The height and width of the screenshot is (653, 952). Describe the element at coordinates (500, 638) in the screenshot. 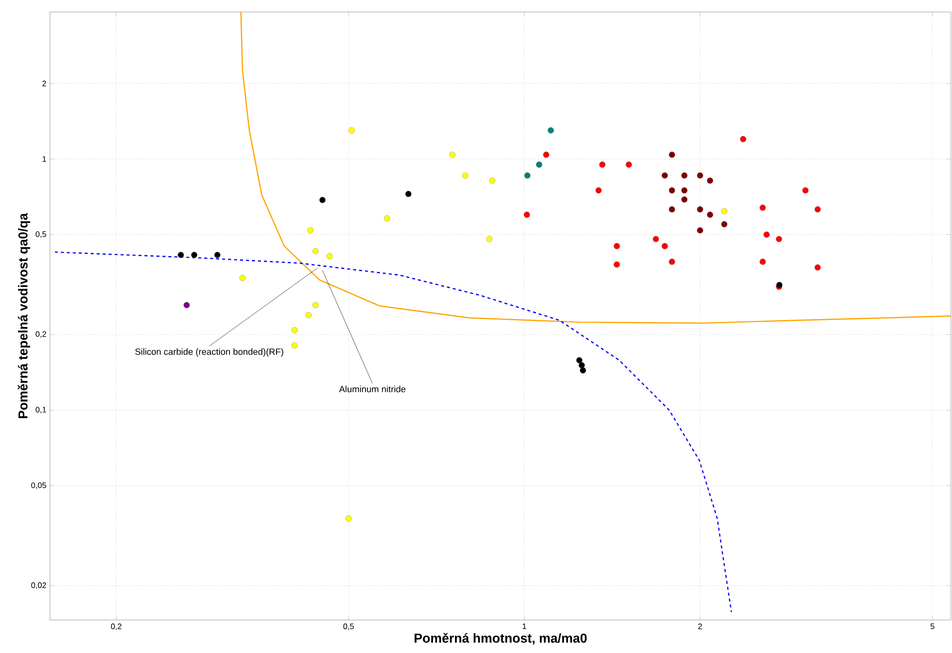

I see `x-axis-title: Poměrná hmotnost, ma/ma0` at that location.